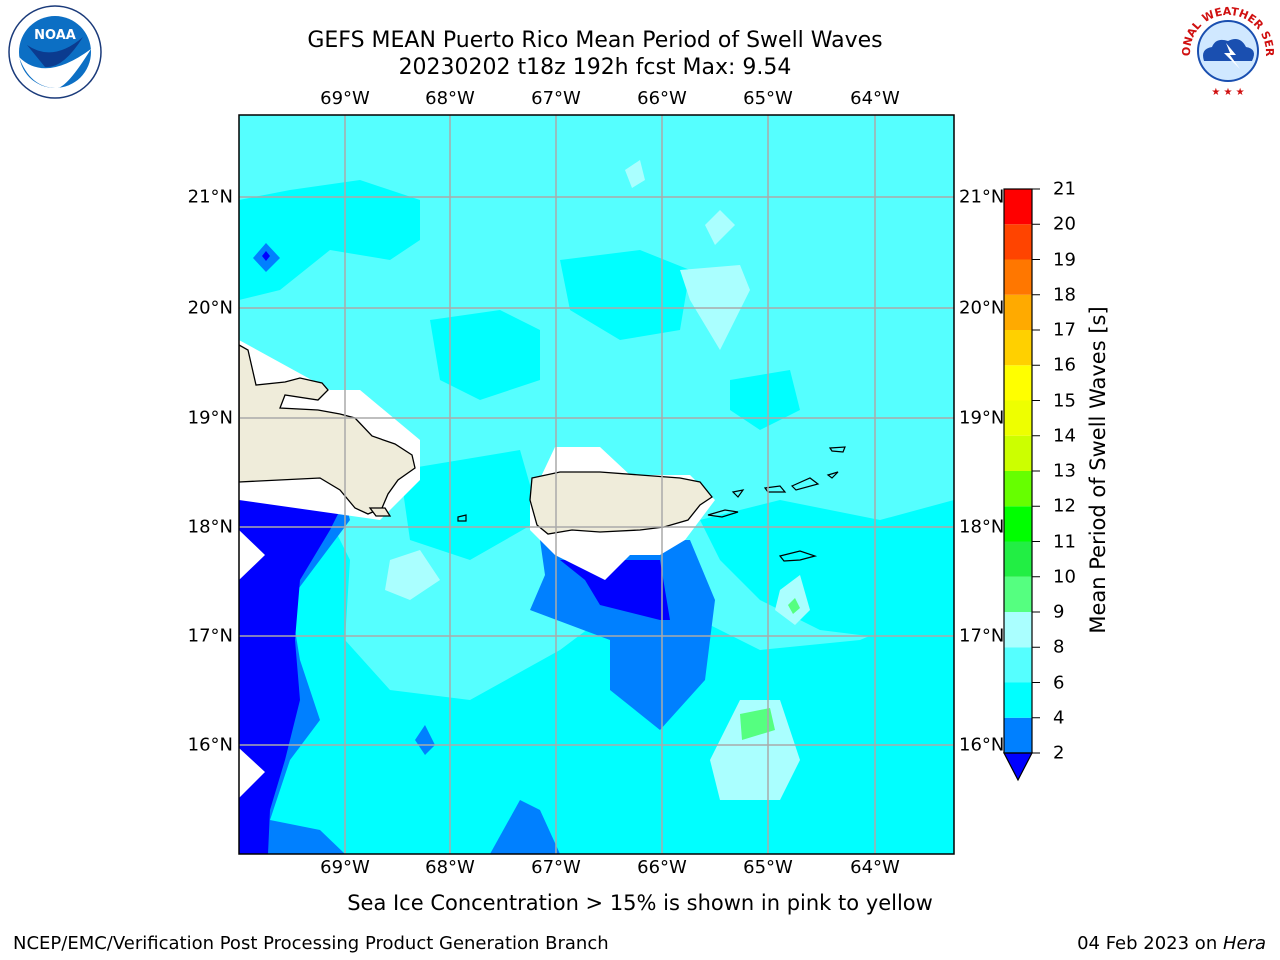 The width and height of the screenshot is (1280, 960). Describe the element at coordinates (412, 575) in the screenshot. I see `field-8-9-c` at that location.